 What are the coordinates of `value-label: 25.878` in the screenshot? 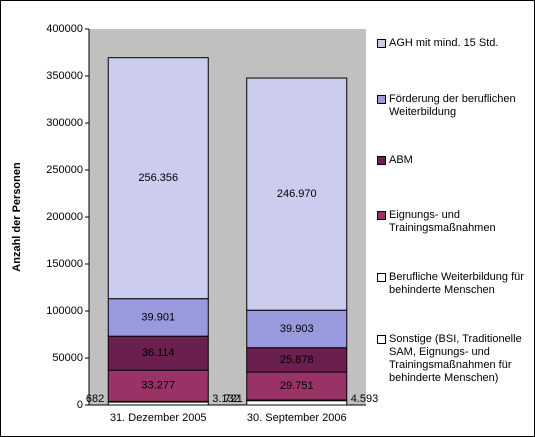 It's located at (297, 360).